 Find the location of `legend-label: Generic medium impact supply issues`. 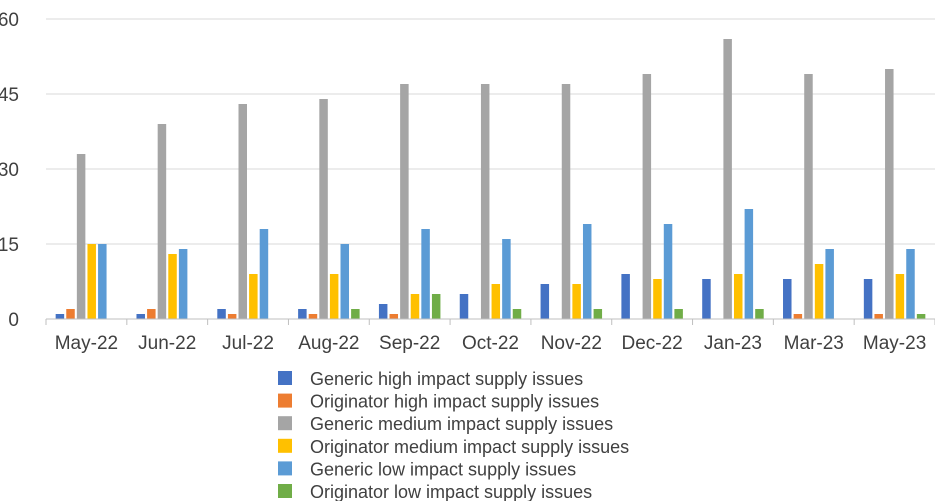

legend-label: Generic medium impact supply issues is located at coordinates (461, 424).